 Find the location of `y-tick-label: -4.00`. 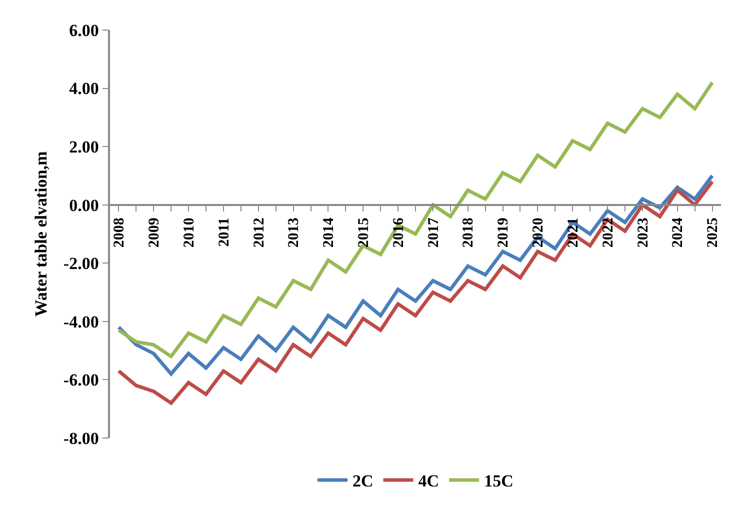

y-tick-label: -4.00 is located at coordinates (81, 322).